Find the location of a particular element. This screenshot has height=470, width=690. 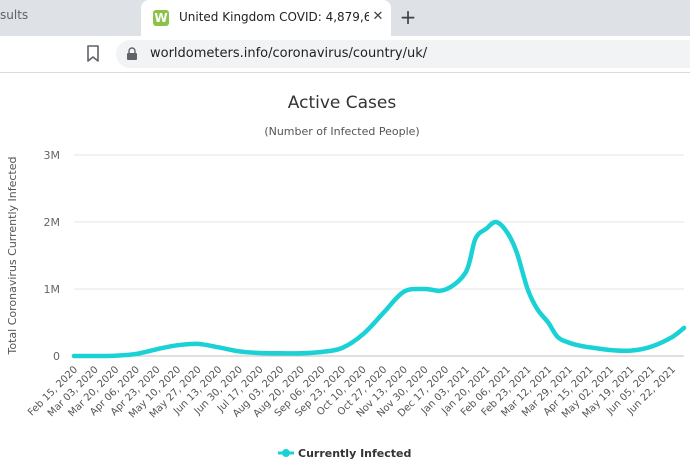

close-icon: ✕ is located at coordinates (378, 16).